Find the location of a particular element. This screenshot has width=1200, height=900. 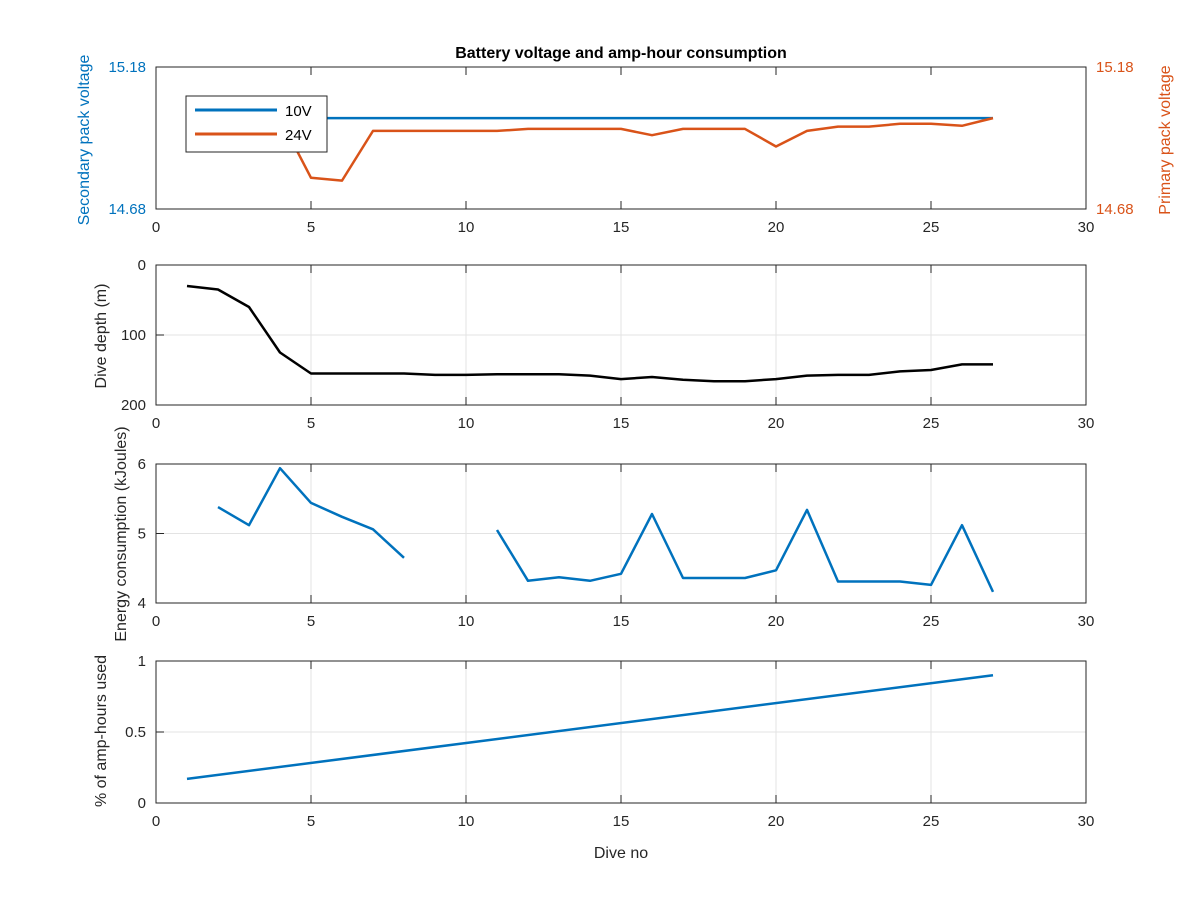

depth-xtick-label: 0 is located at coordinates (156, 423).